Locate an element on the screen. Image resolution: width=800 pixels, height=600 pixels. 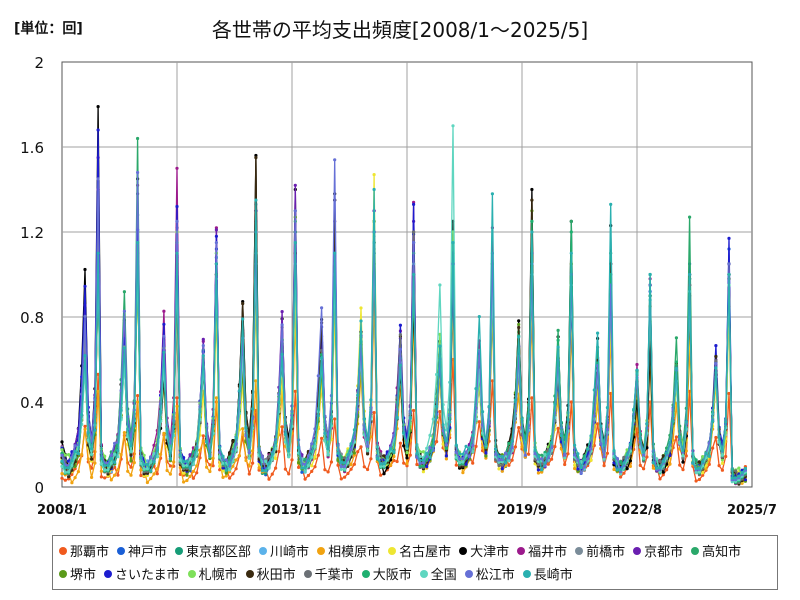
x-tick-label: 2010/12 is located at coordinates (176, 510).